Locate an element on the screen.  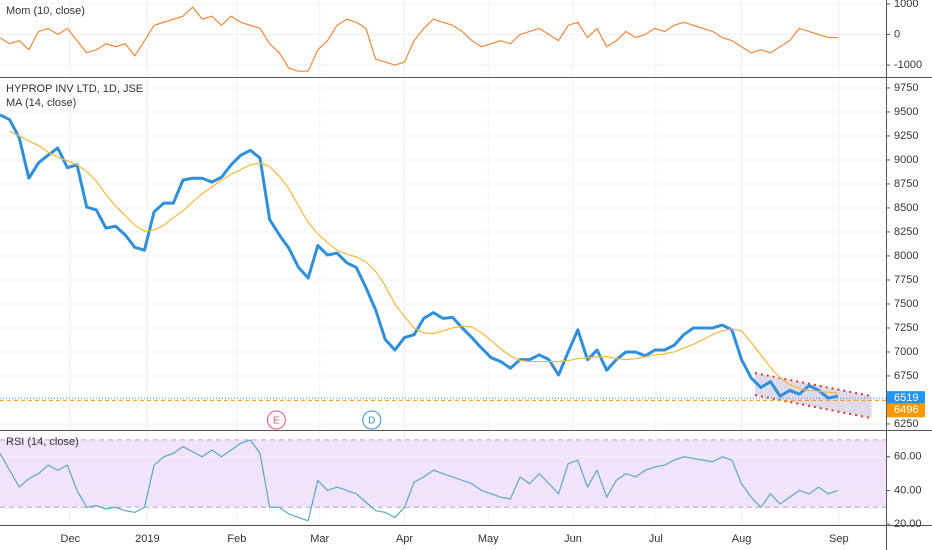
x-tick-label: Jun is located at coordinates (573, 539).